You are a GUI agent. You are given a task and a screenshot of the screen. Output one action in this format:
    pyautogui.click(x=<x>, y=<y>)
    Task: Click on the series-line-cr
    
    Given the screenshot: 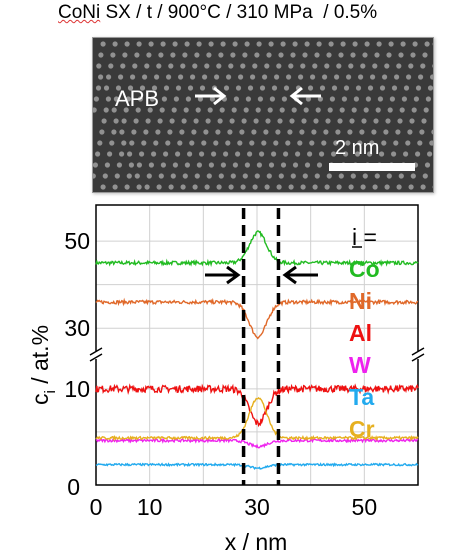 What is the action you would take?
    pyautogui.click(x=257, y=419)
    